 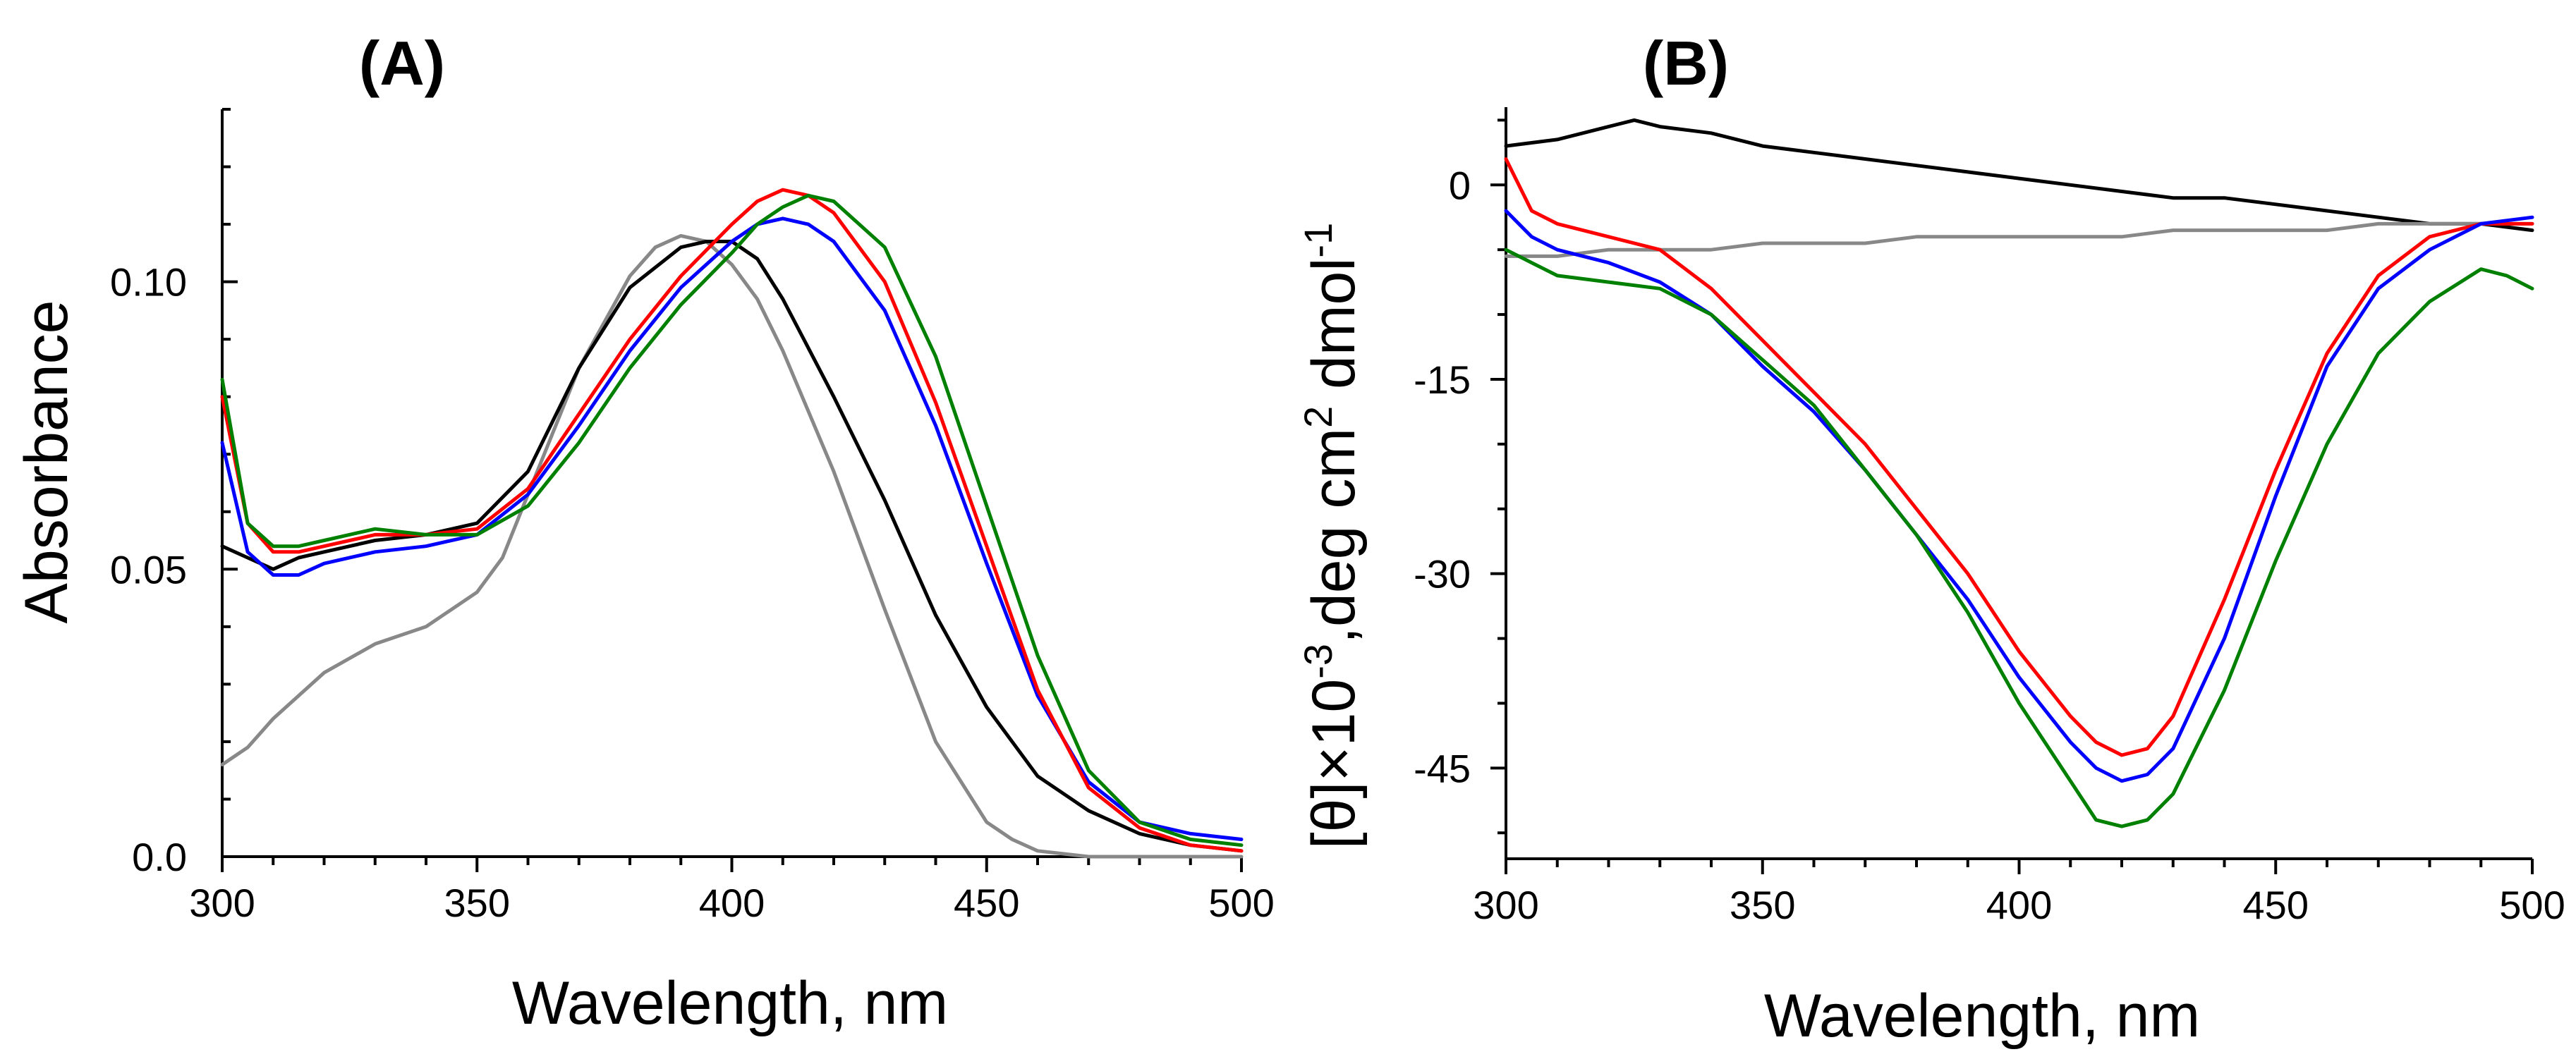 What do you see at coordinates (730, 1003) in the screenshot?
I see `panel-a-x-axis-title: Wavelength, nm` at bounding box center [730, 1003].